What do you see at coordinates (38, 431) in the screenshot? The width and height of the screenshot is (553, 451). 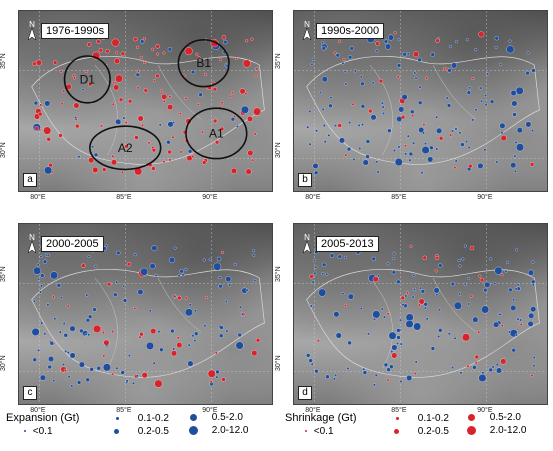 I see `legend-expansion-class-0: <0.1` at bounding box center [38, 431].